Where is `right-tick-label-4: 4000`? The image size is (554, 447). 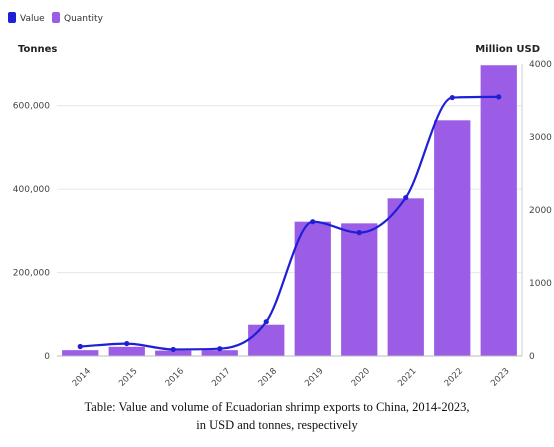
right-tick-label-4: 4000 is located at coordinates (540, 65).